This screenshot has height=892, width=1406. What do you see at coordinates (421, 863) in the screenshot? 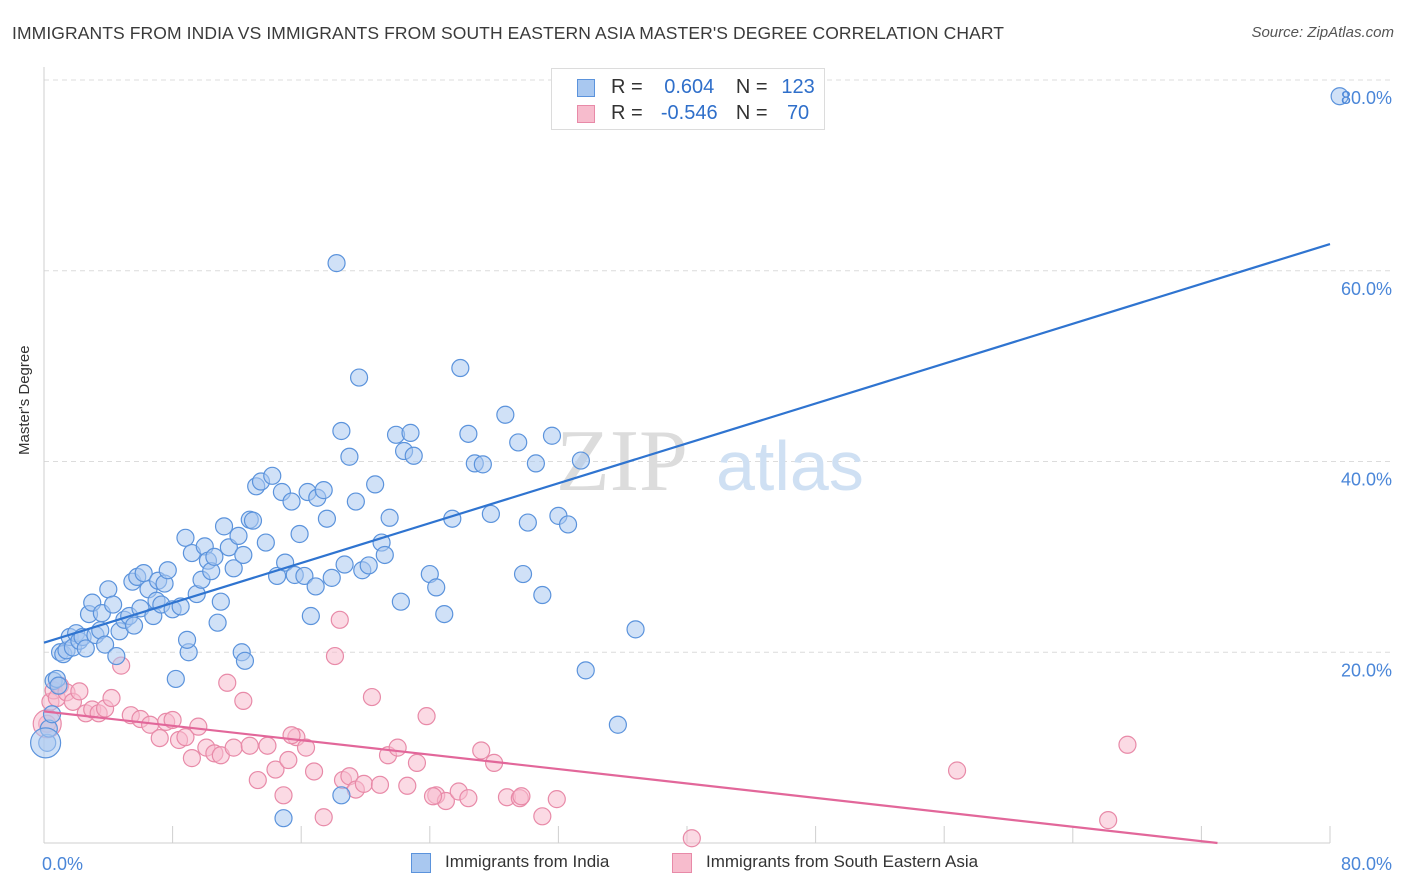
I see `india-legend-swatch` at bounding box center [421, 863].